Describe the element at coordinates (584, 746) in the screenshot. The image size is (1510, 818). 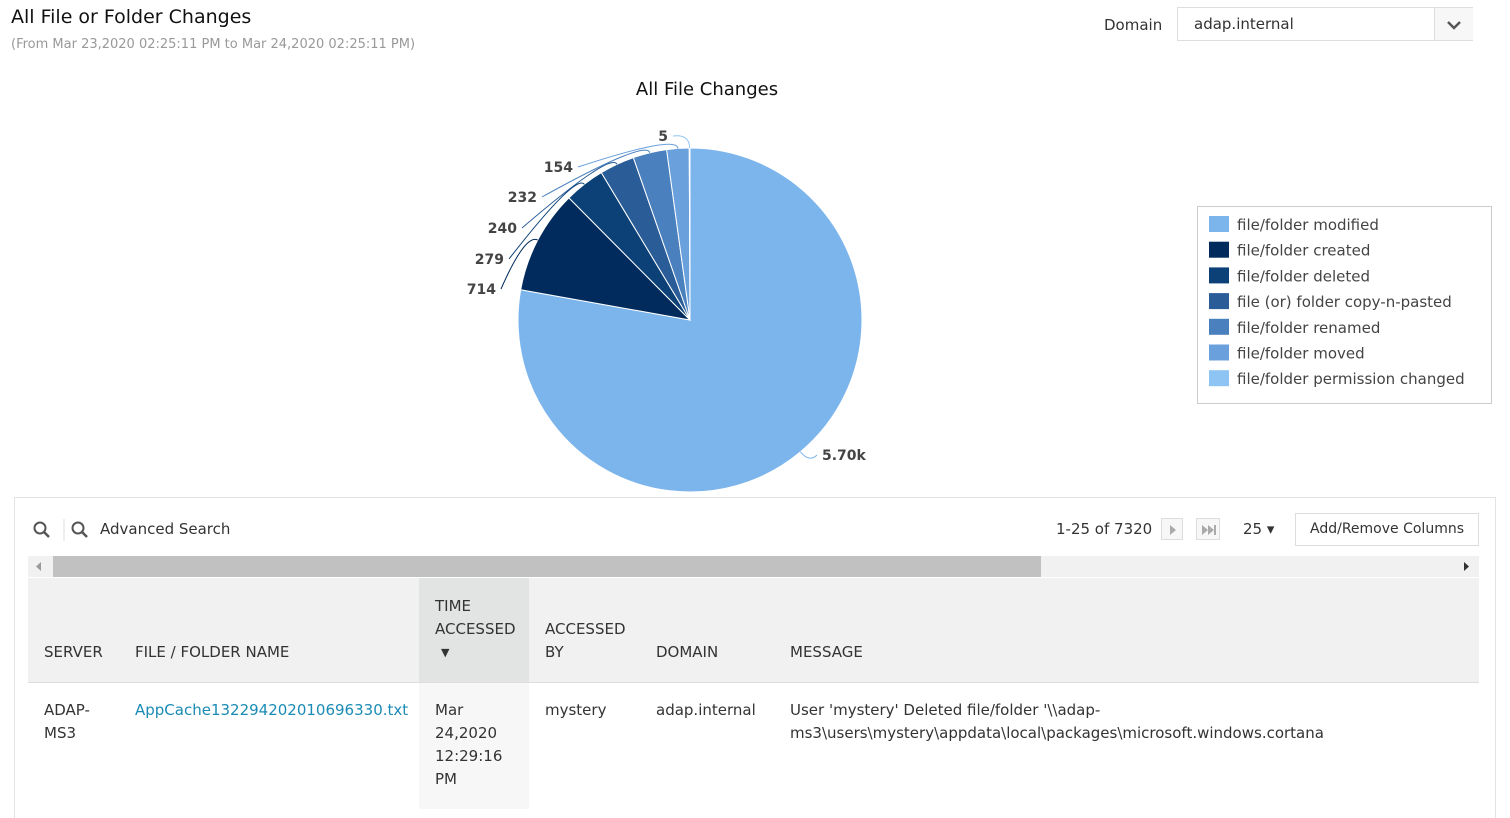
I see `table-cell: mystery` at that location.